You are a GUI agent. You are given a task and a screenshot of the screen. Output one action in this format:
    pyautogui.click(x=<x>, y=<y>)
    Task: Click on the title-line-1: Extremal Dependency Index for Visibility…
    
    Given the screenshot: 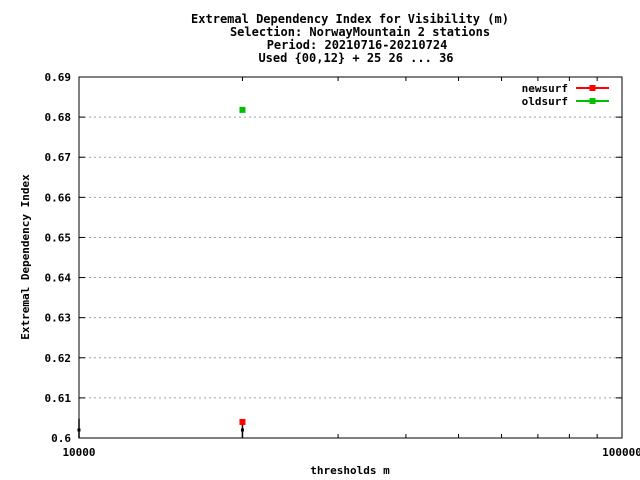 What is the action you would take?
    pyautogui.click(x=350, y=19)
    